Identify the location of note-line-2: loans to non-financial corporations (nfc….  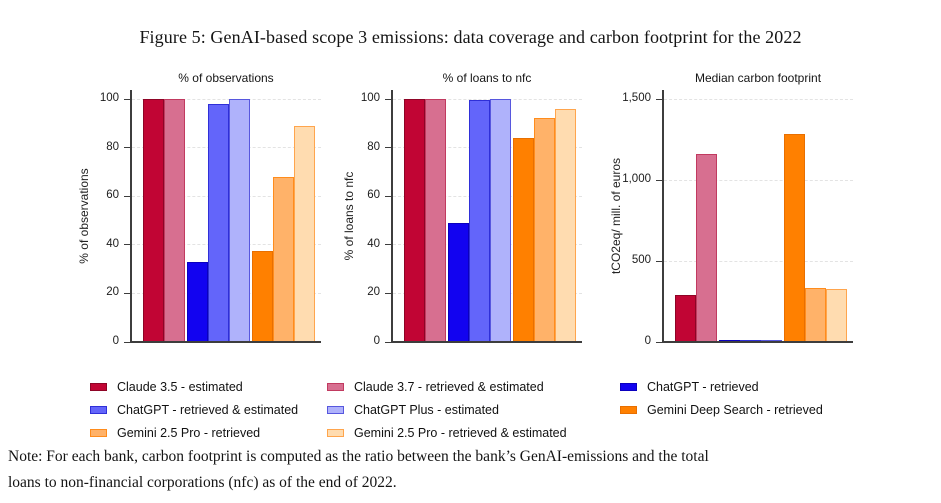
(202, 482).